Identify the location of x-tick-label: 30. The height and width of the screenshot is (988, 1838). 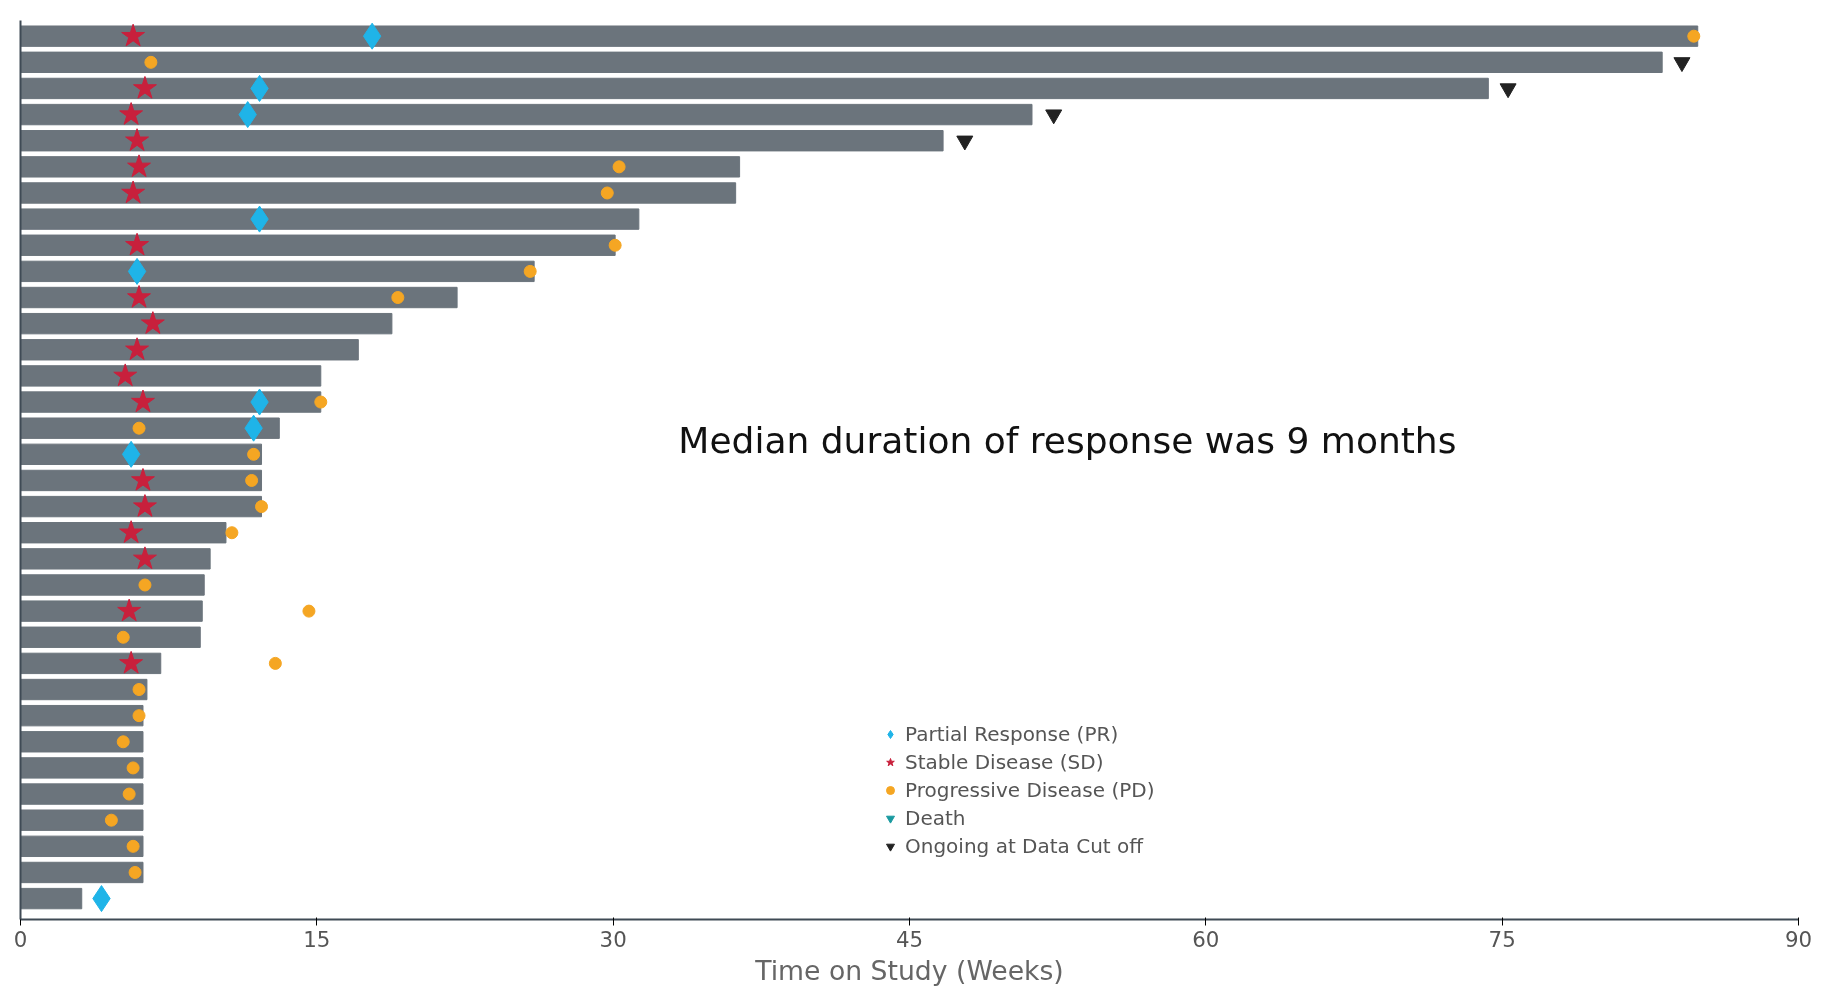
(613, 939).